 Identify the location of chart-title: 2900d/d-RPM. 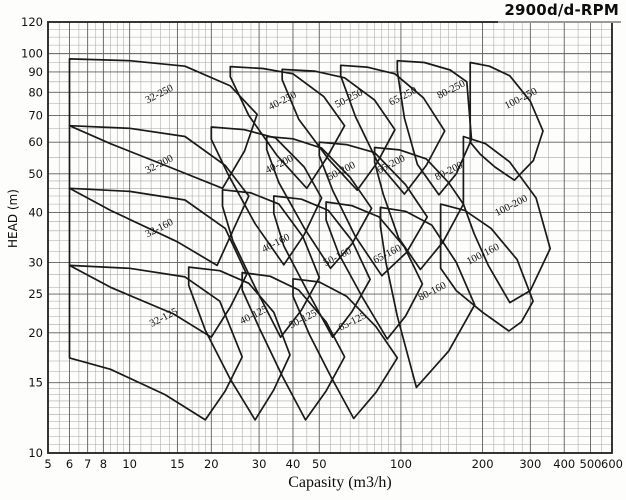
(559, 12).